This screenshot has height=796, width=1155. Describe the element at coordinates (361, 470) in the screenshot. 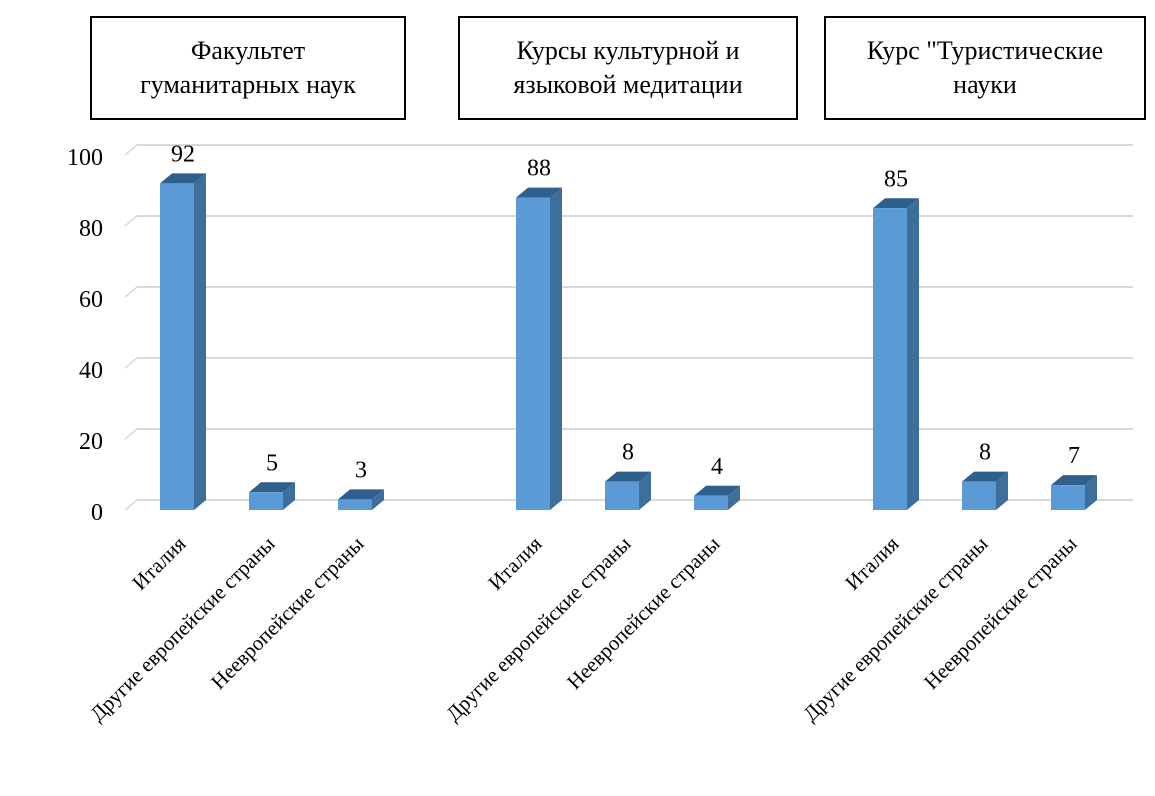

I see `data-label: 3` at that location.